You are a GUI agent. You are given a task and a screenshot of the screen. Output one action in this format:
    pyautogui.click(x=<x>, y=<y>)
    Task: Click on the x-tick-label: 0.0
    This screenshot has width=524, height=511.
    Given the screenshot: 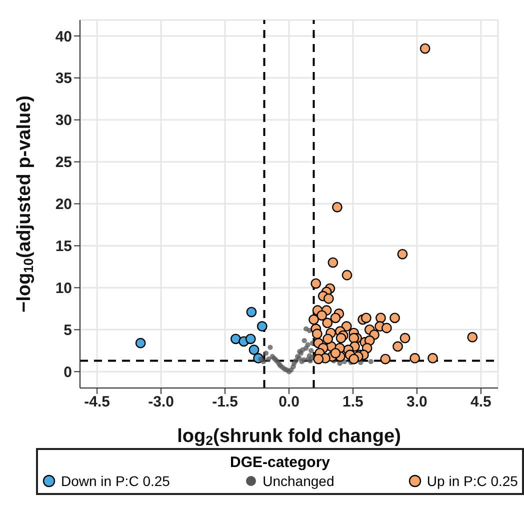 What is the action you would take?
    pyautogui.click(x=289, y=402)
    